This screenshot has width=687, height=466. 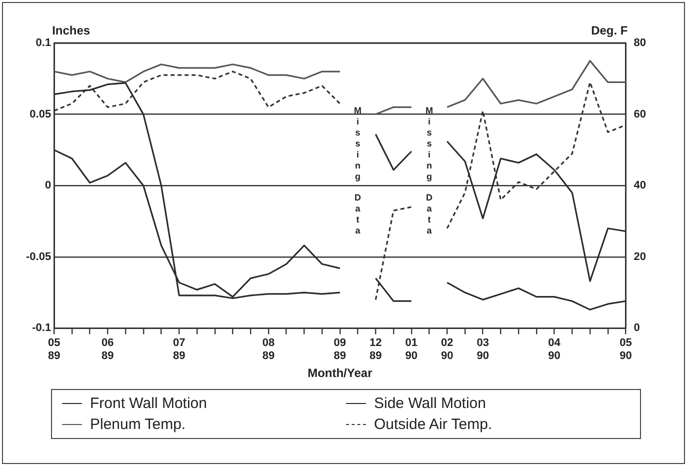 What do you see at coordinates (640, 256) in the screenshot?
I see `y2-tick-label: 20` at bounding box center [640, 256].